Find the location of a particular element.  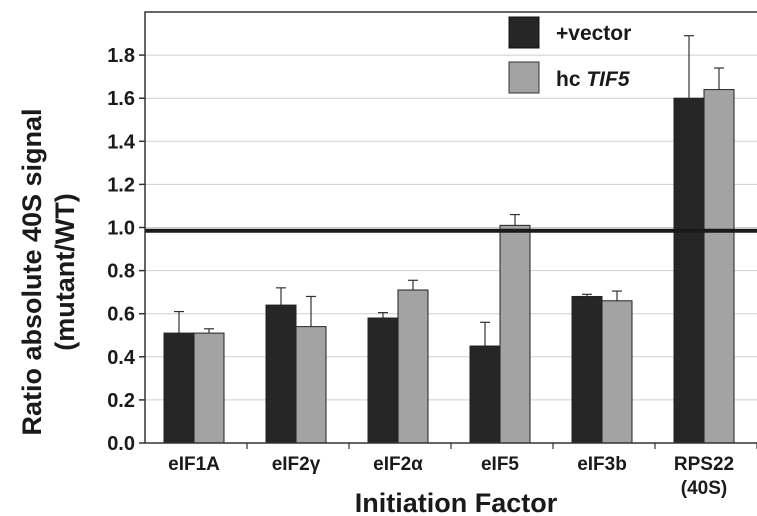

y-axis-title-line-2: (mutant/WT) is located at coordinates (65, 271).